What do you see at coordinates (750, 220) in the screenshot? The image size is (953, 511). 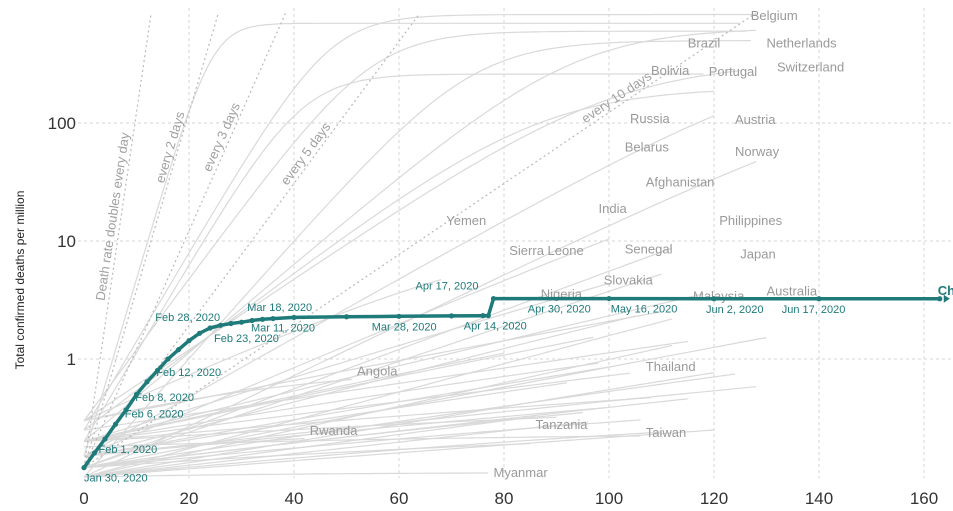 I see `country-label: Philippines` at bounding box center [750, 220].